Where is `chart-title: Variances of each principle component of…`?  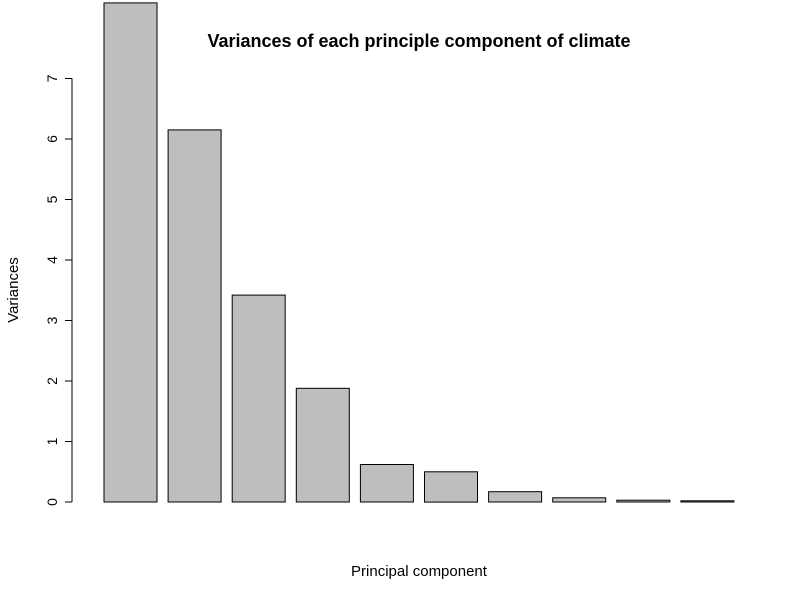
chart-title: Variances of each principle component of… is located at coordinates (418, 41).